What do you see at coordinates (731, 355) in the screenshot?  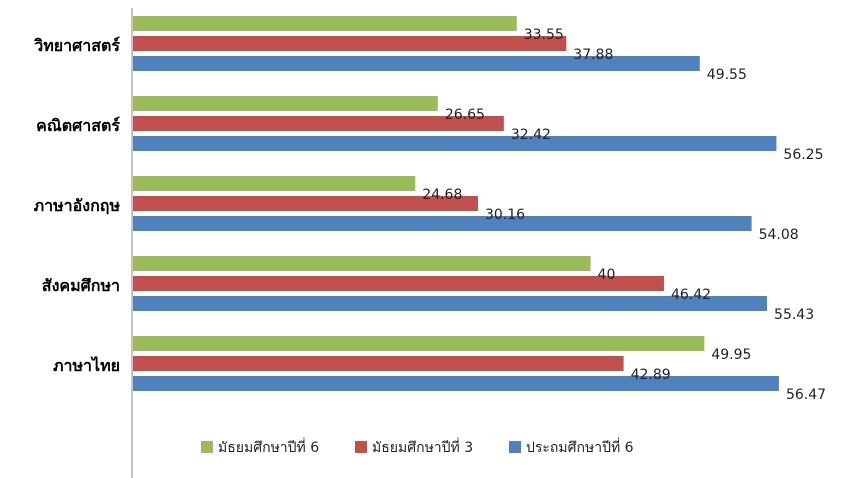 I see `data-label: 49.95` at bounding box center [731, 355].